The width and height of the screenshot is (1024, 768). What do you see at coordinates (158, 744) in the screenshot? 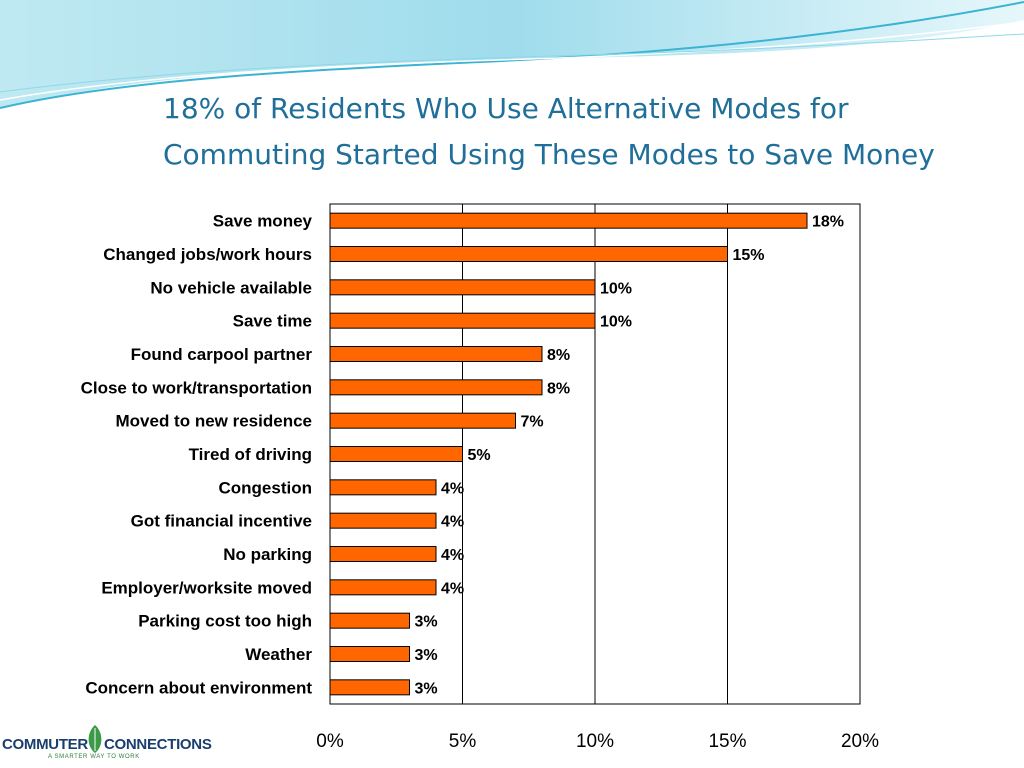
I see `logo-text-right: CONNECTIONS` at bounding box center [158, 744].